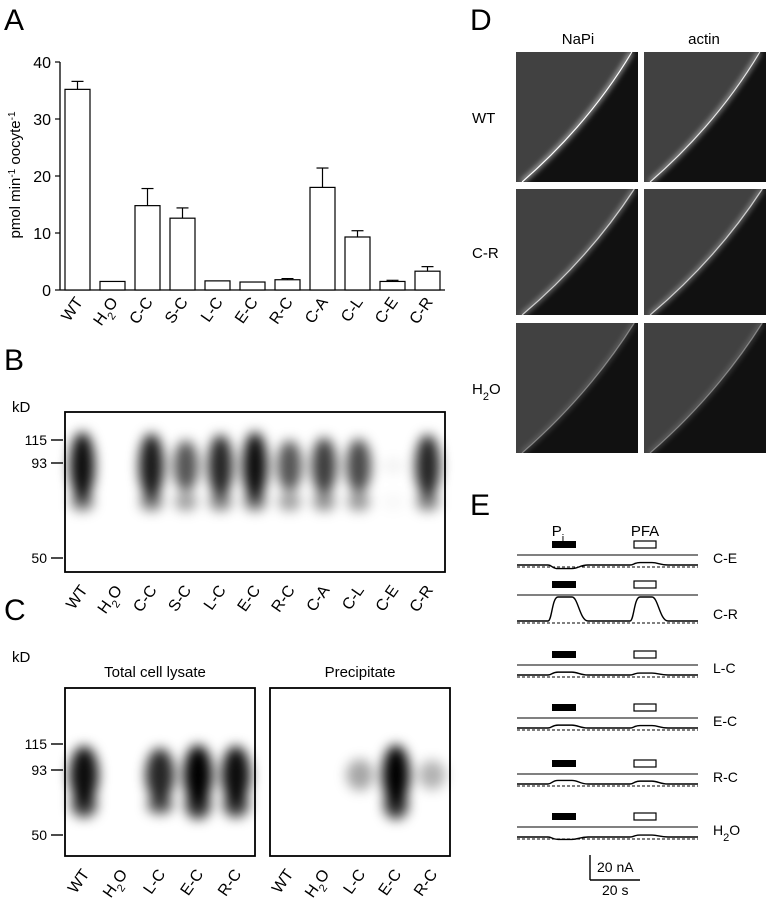  What do you see at coordinates (14, 360) in the screenshot?
I see `panel-label-b: B` at bounding box center [14, 360].